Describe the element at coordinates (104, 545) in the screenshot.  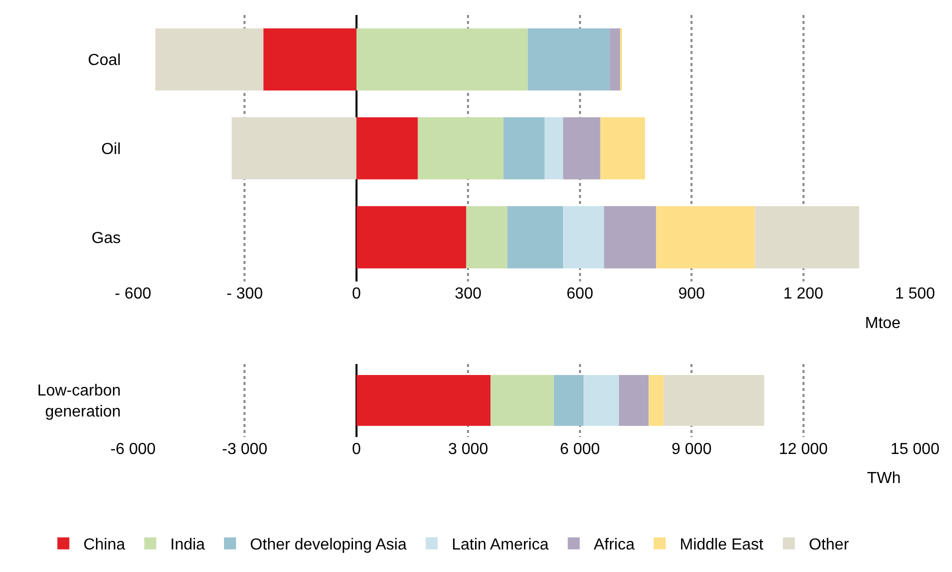
I see `legend-label: China` at that location.